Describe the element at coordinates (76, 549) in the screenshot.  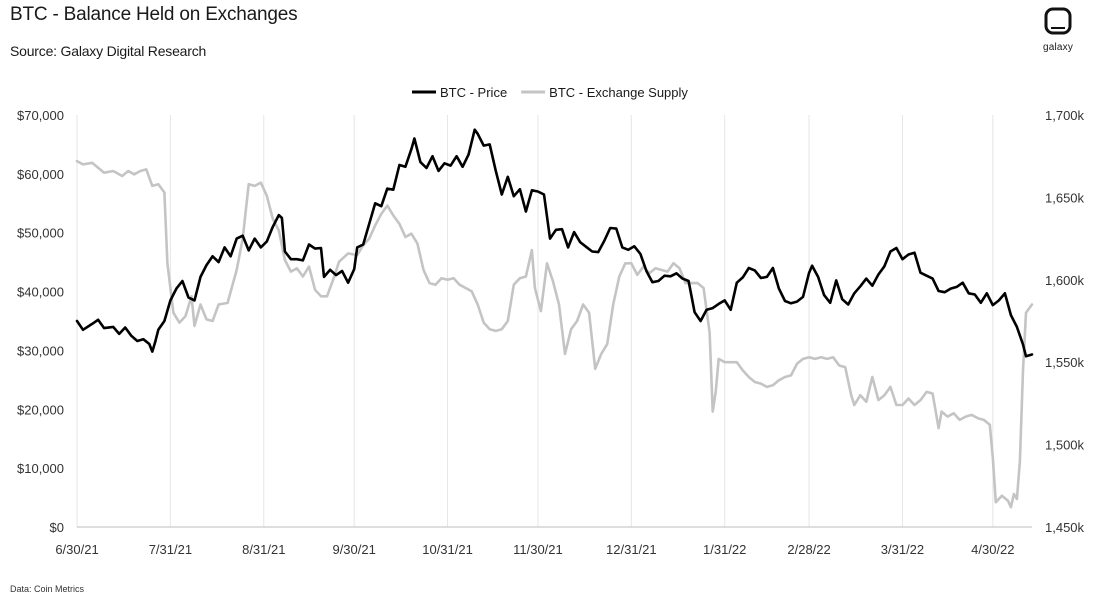
I see `x-tick-label: 6/30/21` at that location.